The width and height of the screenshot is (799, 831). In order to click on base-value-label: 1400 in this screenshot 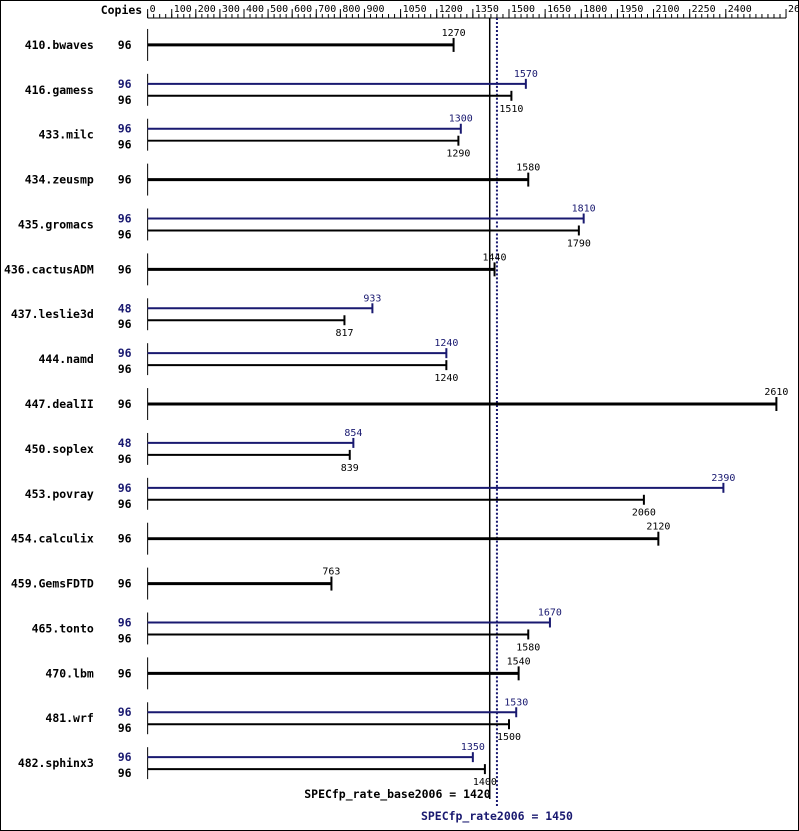, I will do `click(485, 782)`.